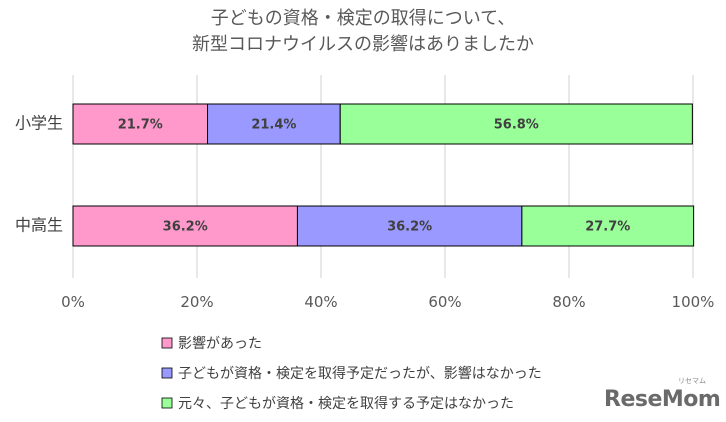 This screenshot has width=726, height=422. I want to click on legend-label-2: 元々、子どもが資格・検定を取得する予定はなかった, so click(346, 403).